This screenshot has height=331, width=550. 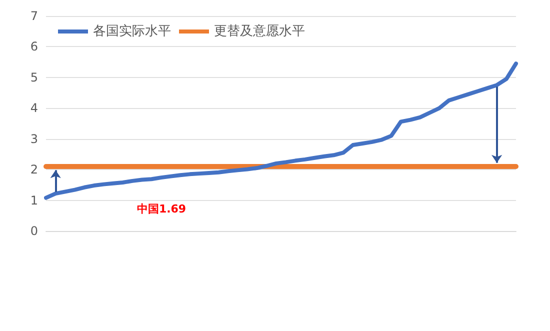 I want to click on y-tick-label: 5, so click(x=34, y=77).